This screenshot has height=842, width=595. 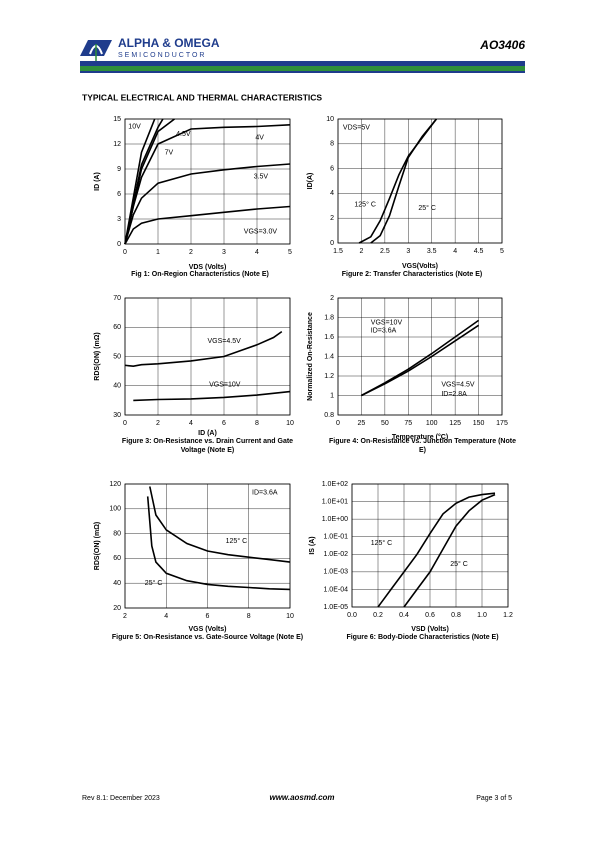 I want to click on x-tick-label: 0.2, so click(x=378, y=615).